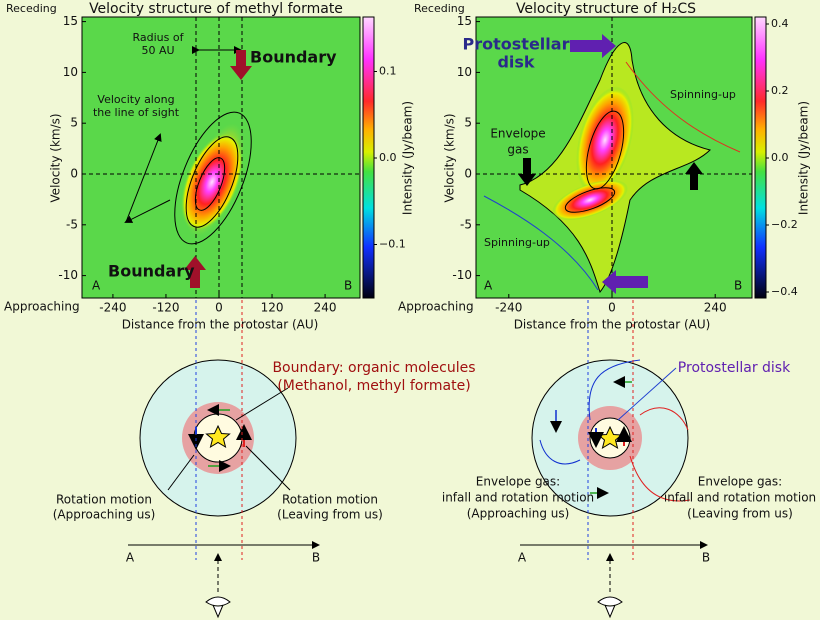 The image size is (820, 620). I want to click on annotation: disk, so click(515, 62).